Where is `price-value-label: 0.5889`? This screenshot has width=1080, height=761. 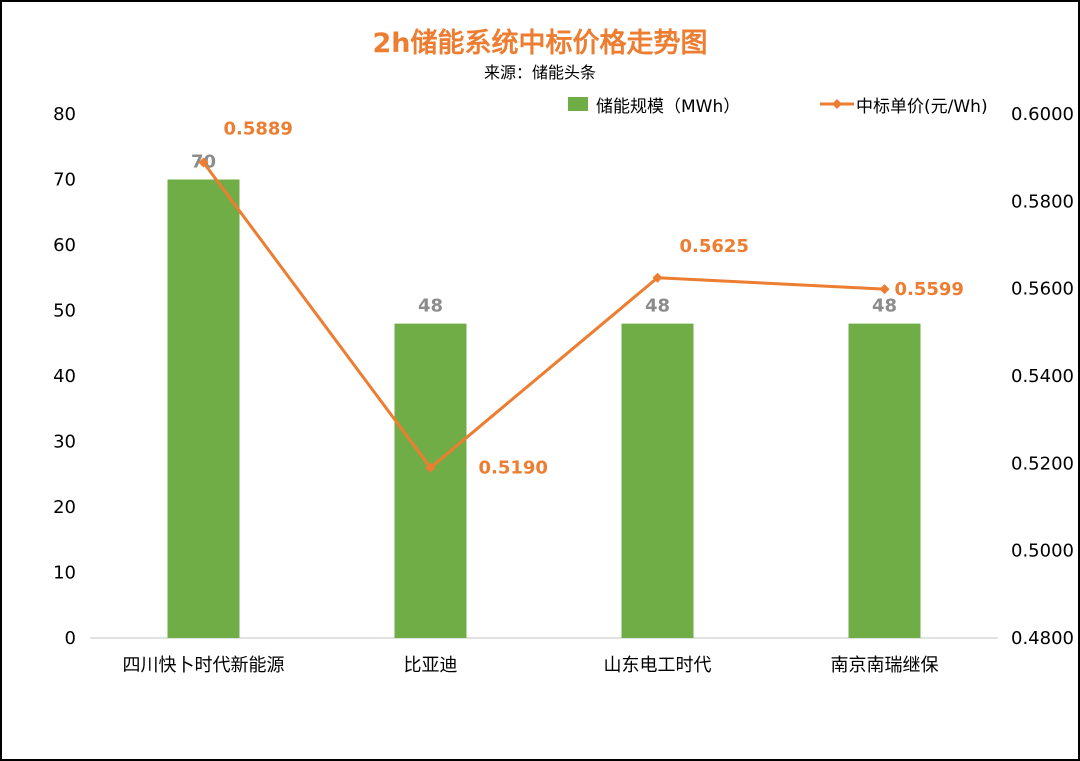 price-value-label: 0.5889 is located at coordinates (258, 128).